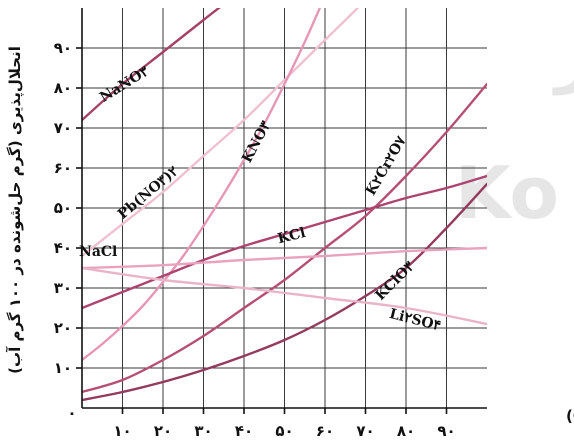 The height and width of the screenshot is (441, 574). I want to click on watermark-text-top: کور, so click(563, 59).